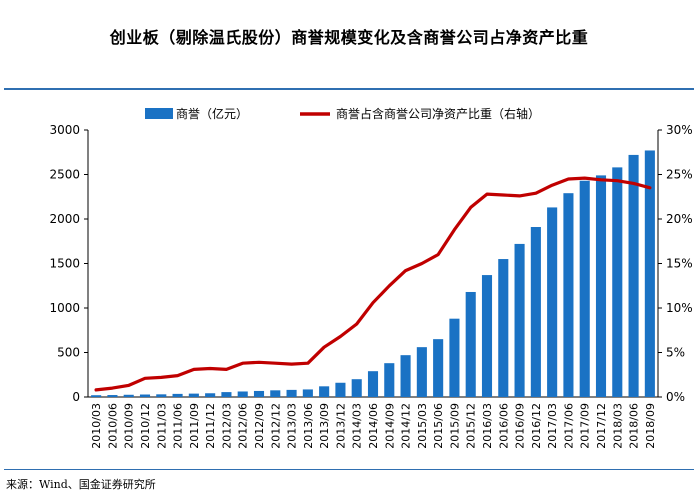 The width and height of the screenshot is (698, 498). Describe the element at coordinates (145, 426) in the screenshot. I see `x-axis-tick-label: 2010/12` at that location.